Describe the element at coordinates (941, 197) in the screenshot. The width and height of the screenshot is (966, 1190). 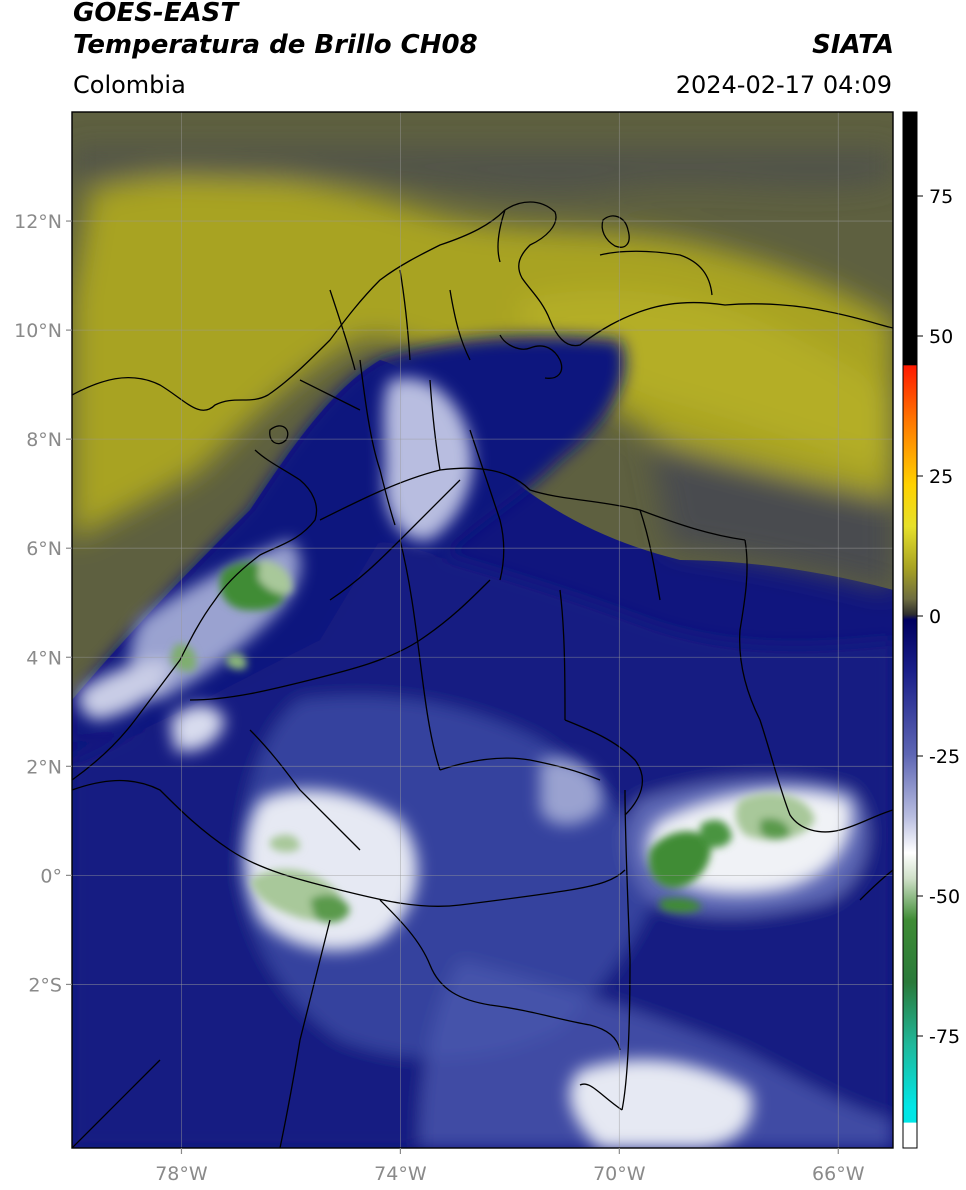
I see `colorbar-tick-label: 75` at that location.